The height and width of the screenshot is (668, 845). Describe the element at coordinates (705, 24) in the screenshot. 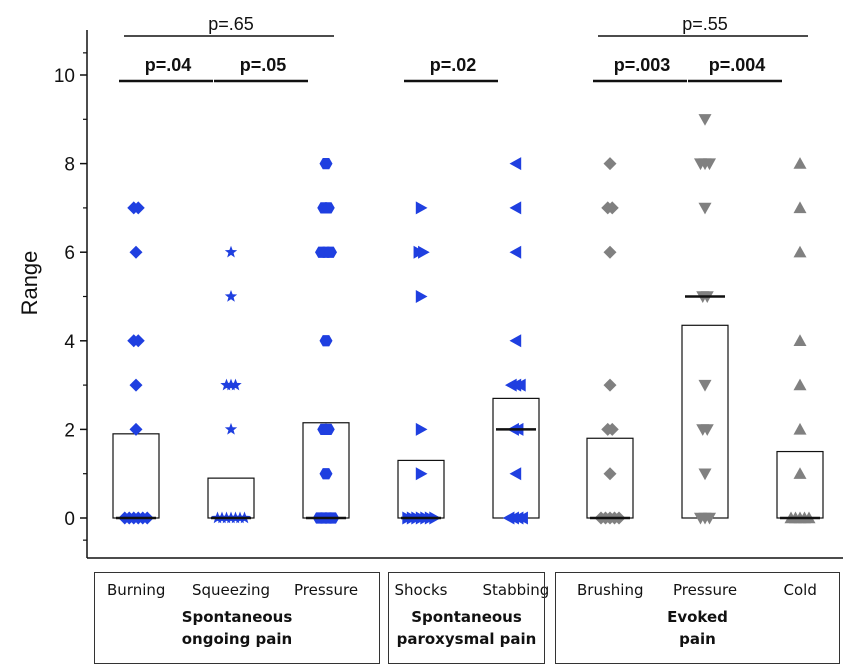

I see `p-value-label: p=.55` at that location.